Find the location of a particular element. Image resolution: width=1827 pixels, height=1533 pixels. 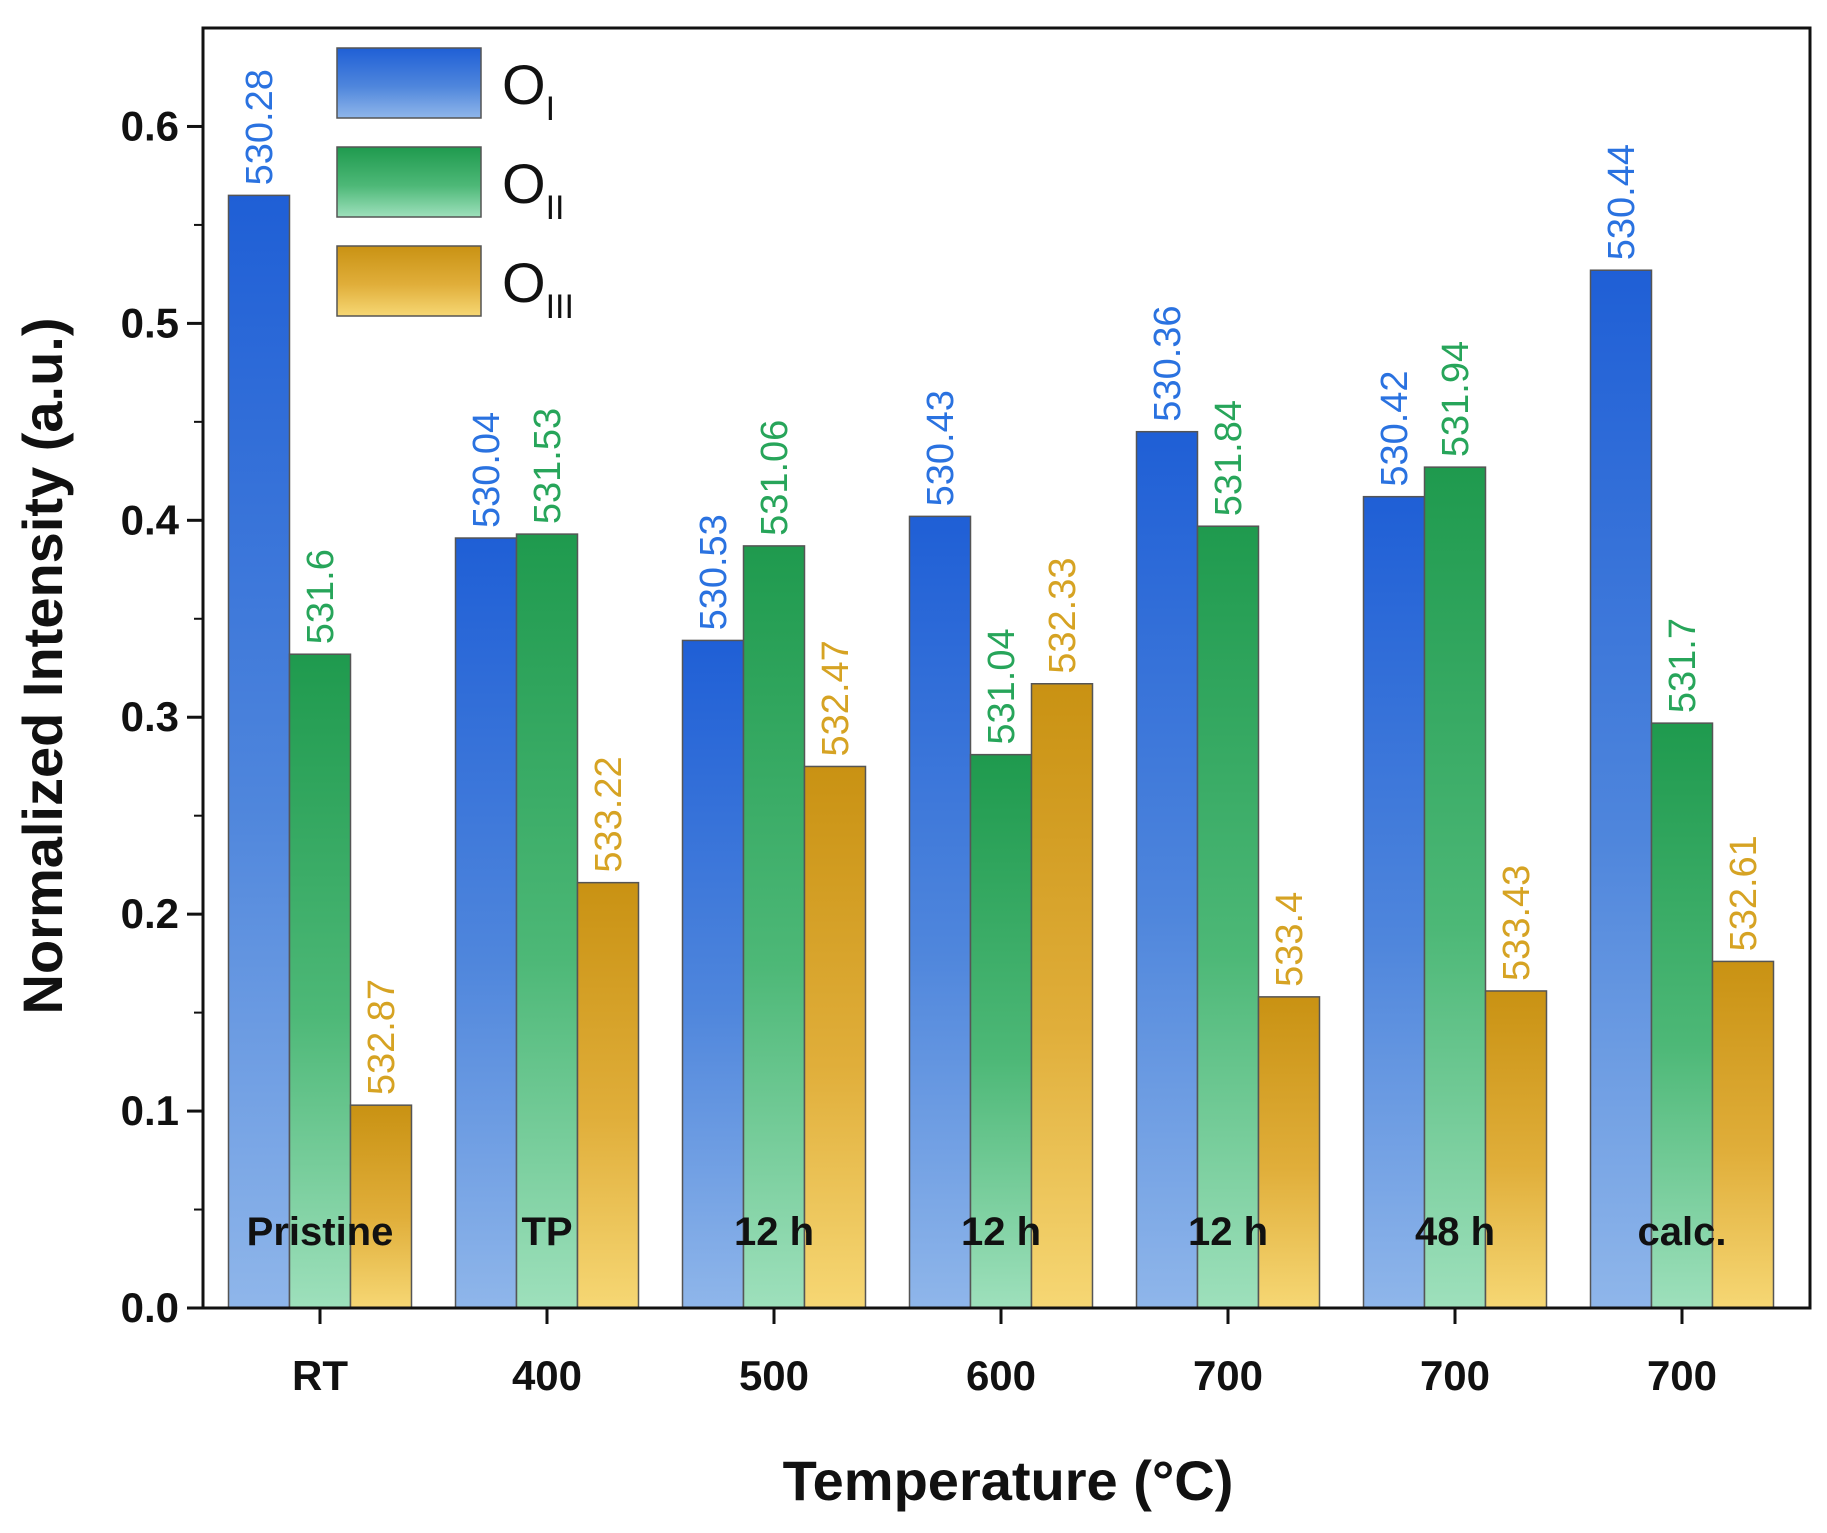

legend: OI OII OIII is located at coordinates (455, 186).